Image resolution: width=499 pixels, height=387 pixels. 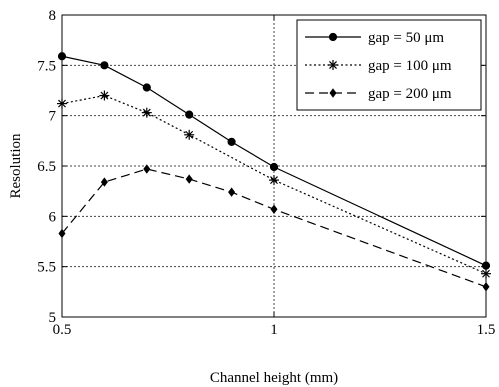 What do you see at coordinates (53, 217) in the screenshot?
I see `y-tick-label: 6` at bounding box center [53, 217].